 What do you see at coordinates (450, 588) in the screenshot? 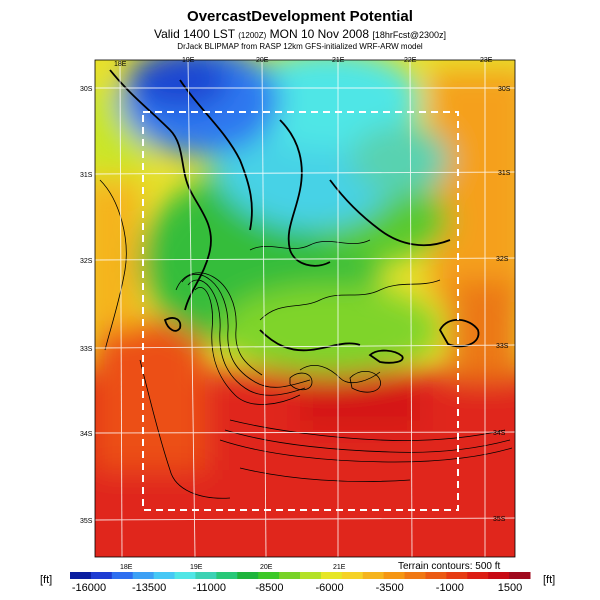
I see `colorbar-tick-label: -1000` at bounding box center [450, 588].